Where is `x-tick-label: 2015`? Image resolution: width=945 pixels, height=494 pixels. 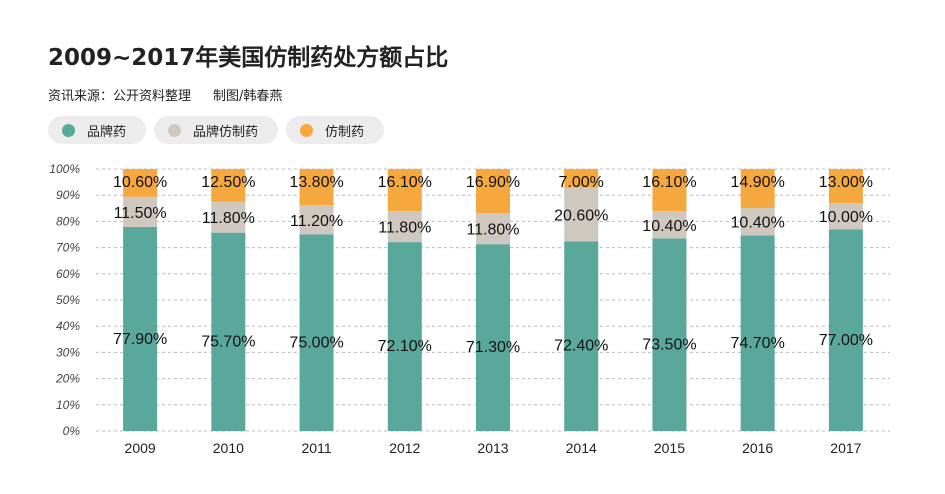
x-tick-label: 2015 is located at coordinates (669, 448).